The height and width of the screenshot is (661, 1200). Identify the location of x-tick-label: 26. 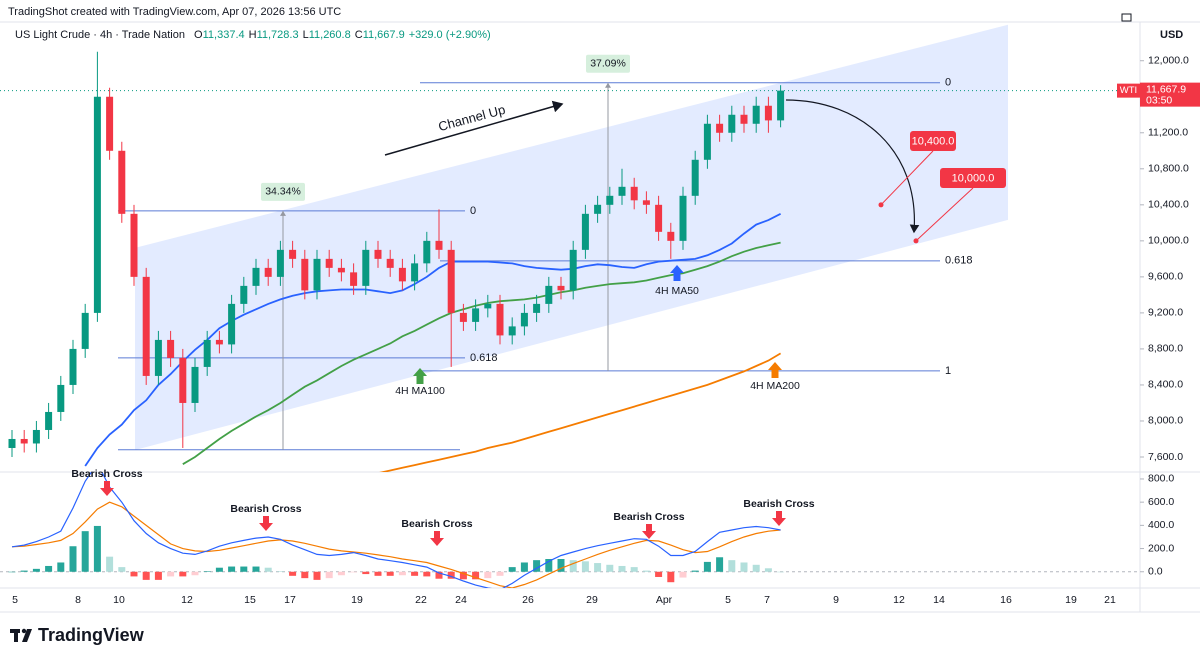
(528, 600).